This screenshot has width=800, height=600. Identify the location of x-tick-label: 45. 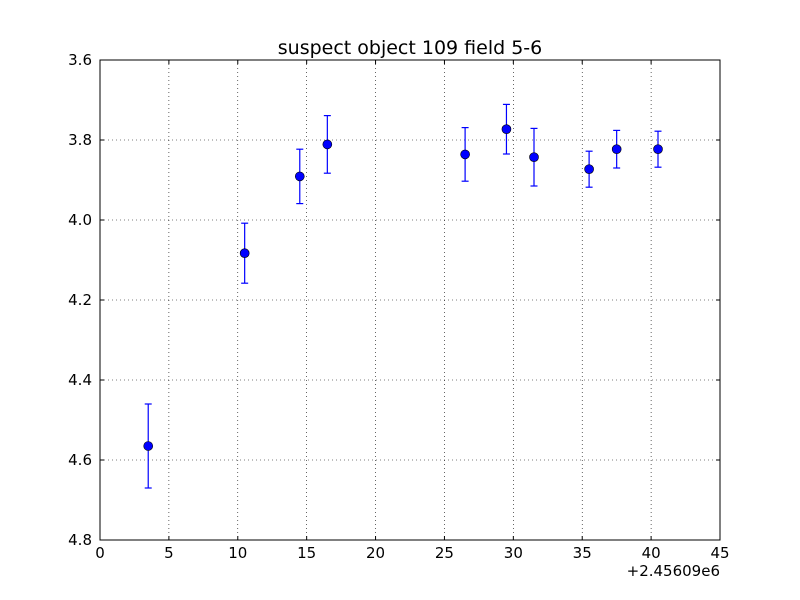
(719, 553).